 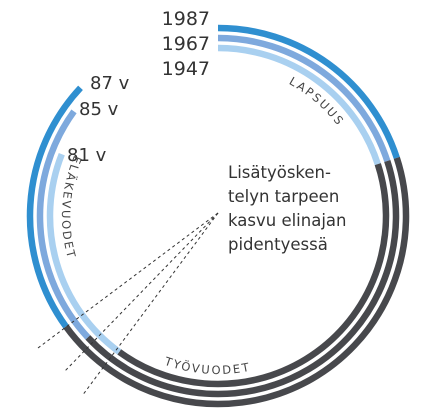 What do you see at coordinates (99, 109) in the screenshot?
I see `age-label: 85 v` at bounding box center [99, 109].